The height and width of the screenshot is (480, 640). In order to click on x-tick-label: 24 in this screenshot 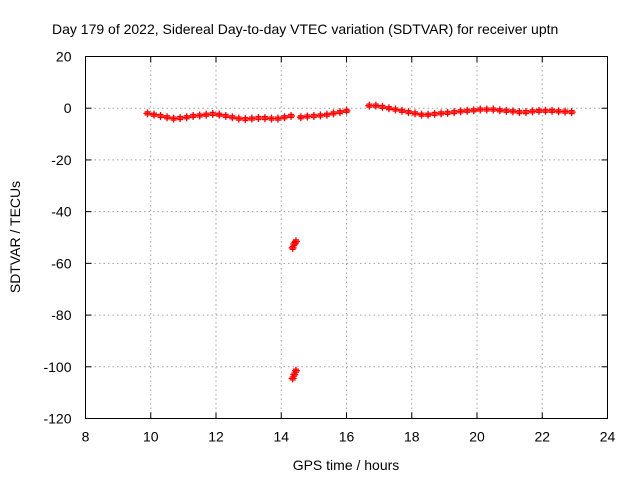, I will do `click(608, 437)`.